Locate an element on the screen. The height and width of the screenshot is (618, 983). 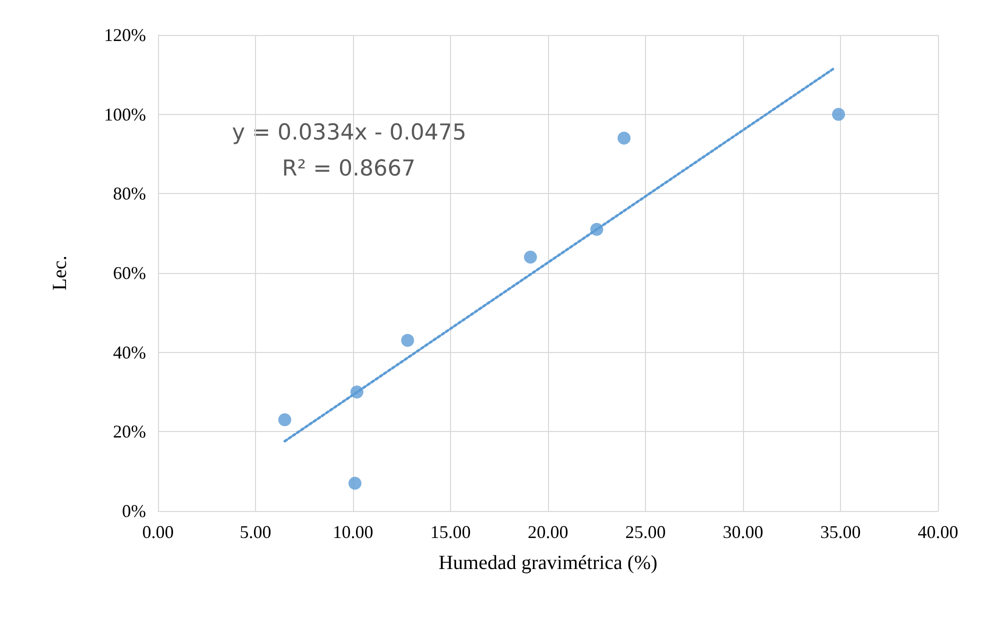
y-tick-label: 120% is located at coordinates (125, 35).